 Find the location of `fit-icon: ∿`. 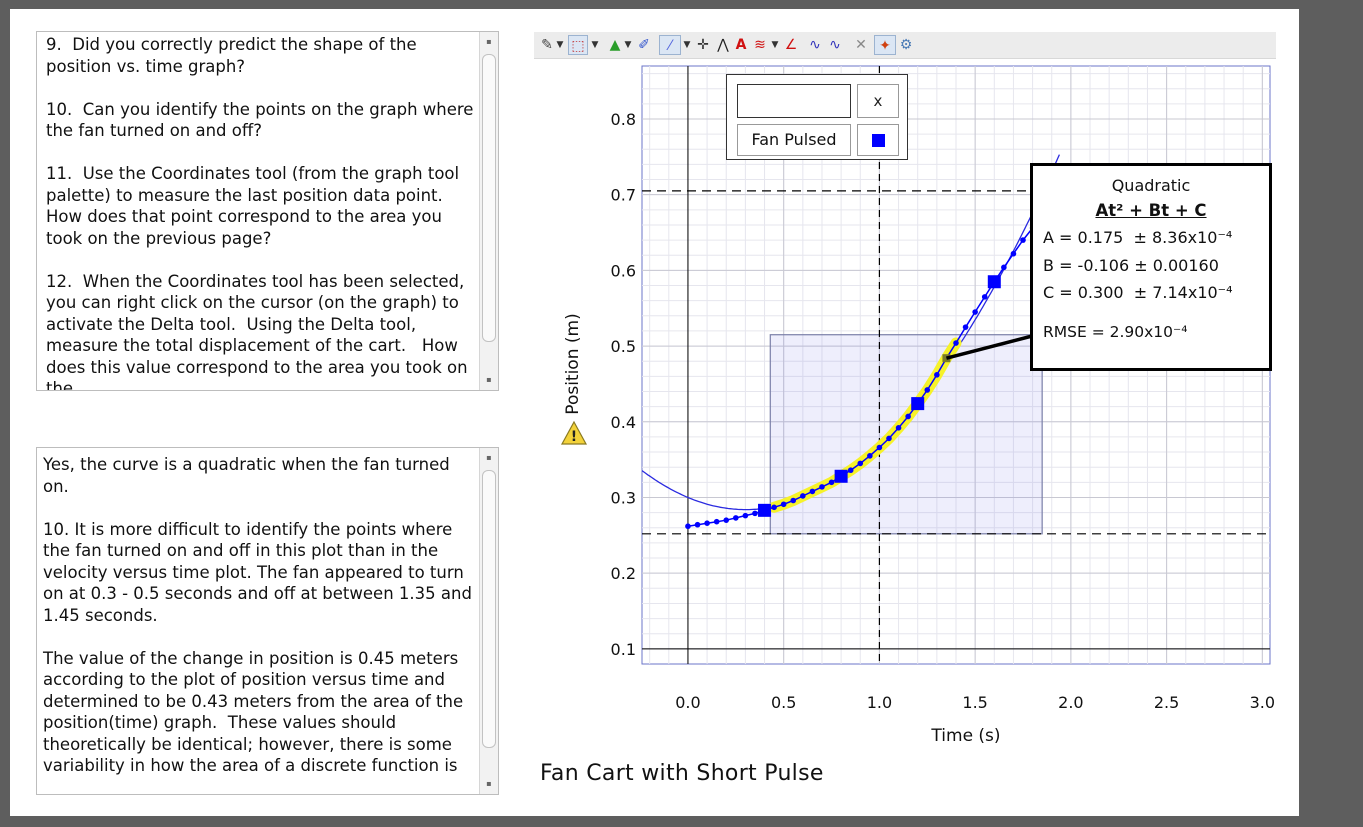

fit-icon: ∿ is located at coordinates (815, 45).